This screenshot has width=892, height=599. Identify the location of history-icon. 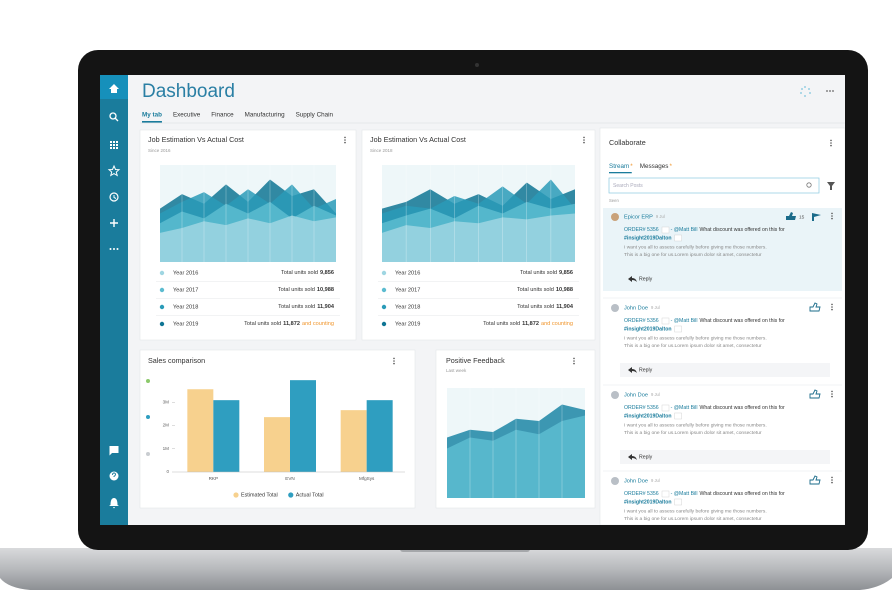
(114, 197).